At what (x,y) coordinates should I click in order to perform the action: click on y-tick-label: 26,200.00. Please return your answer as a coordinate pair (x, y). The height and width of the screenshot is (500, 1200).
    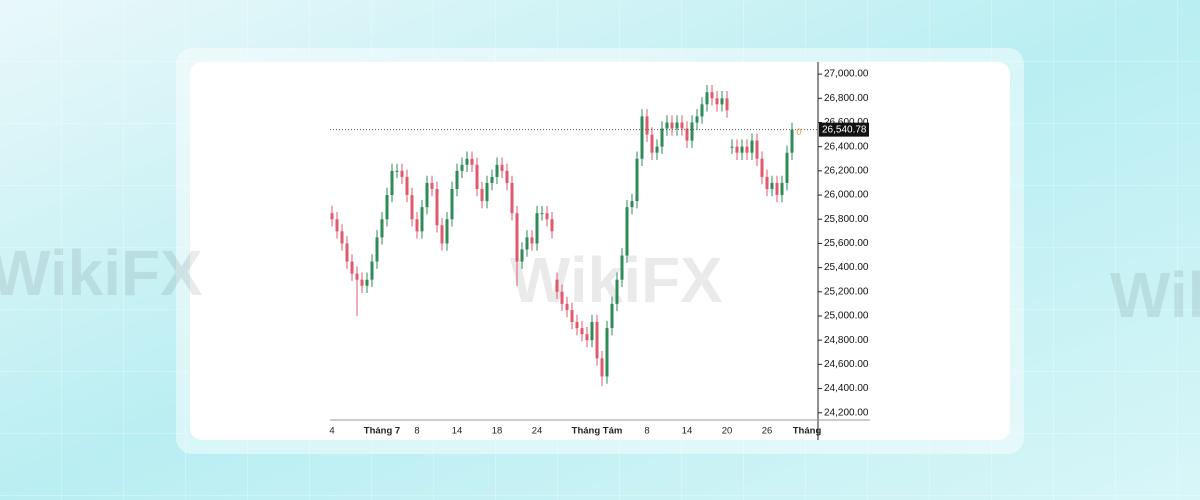
    Looking at the image, I should click on (846, 170).